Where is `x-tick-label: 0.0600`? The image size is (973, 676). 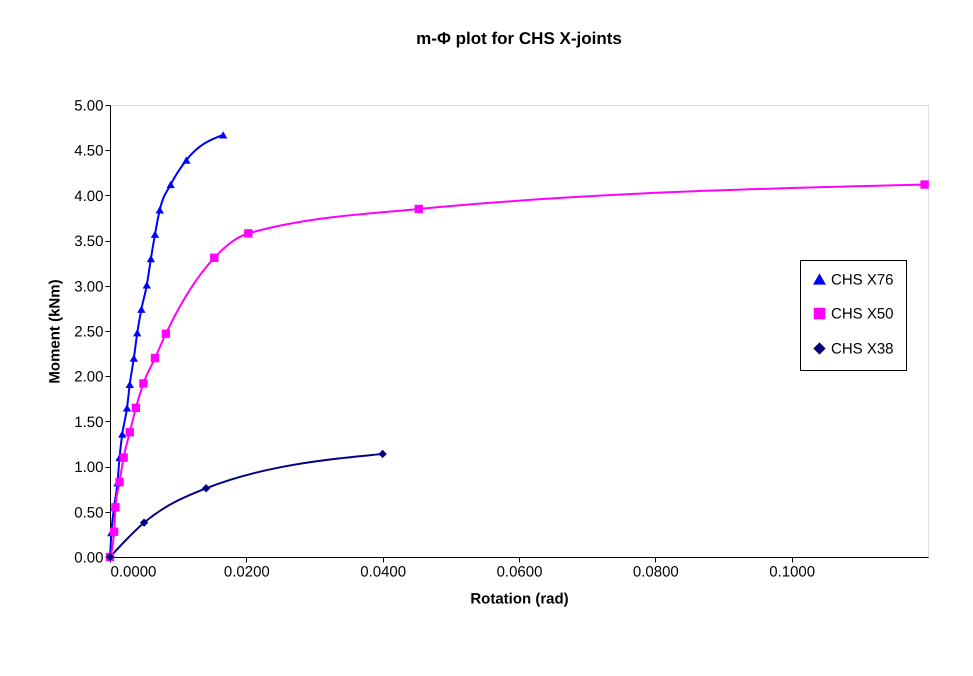 x-tick-label: 0.0600 is located at coordinates (519, 572).